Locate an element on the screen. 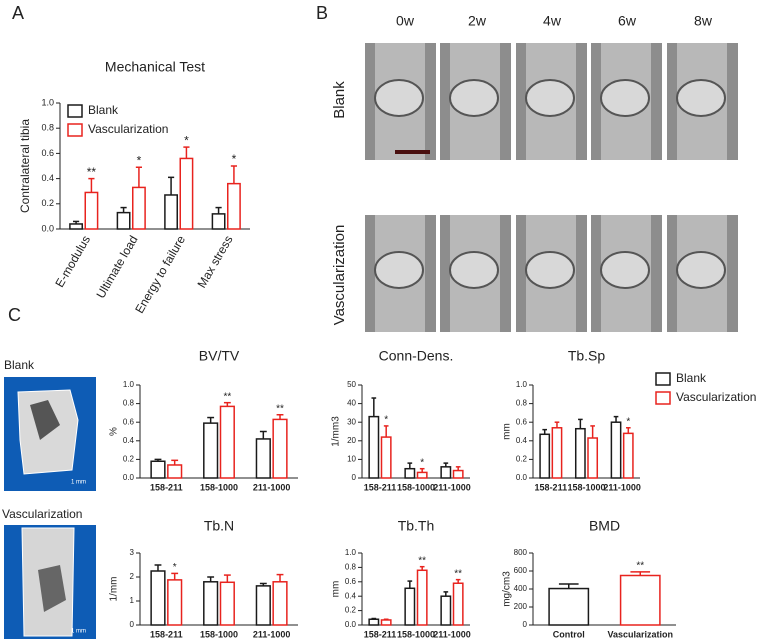  y-tick-label: 200 is located at coordinates (521, 606).